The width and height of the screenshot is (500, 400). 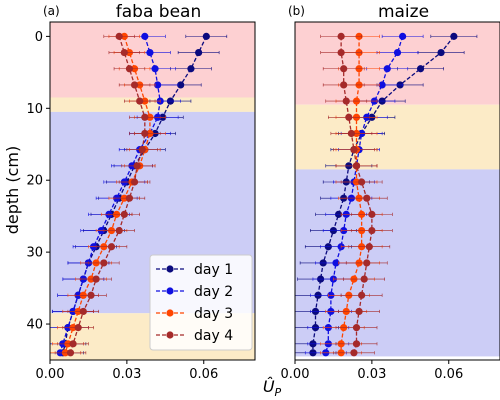 I want to click on legend-label: day 3, so click(x=213, y=314).